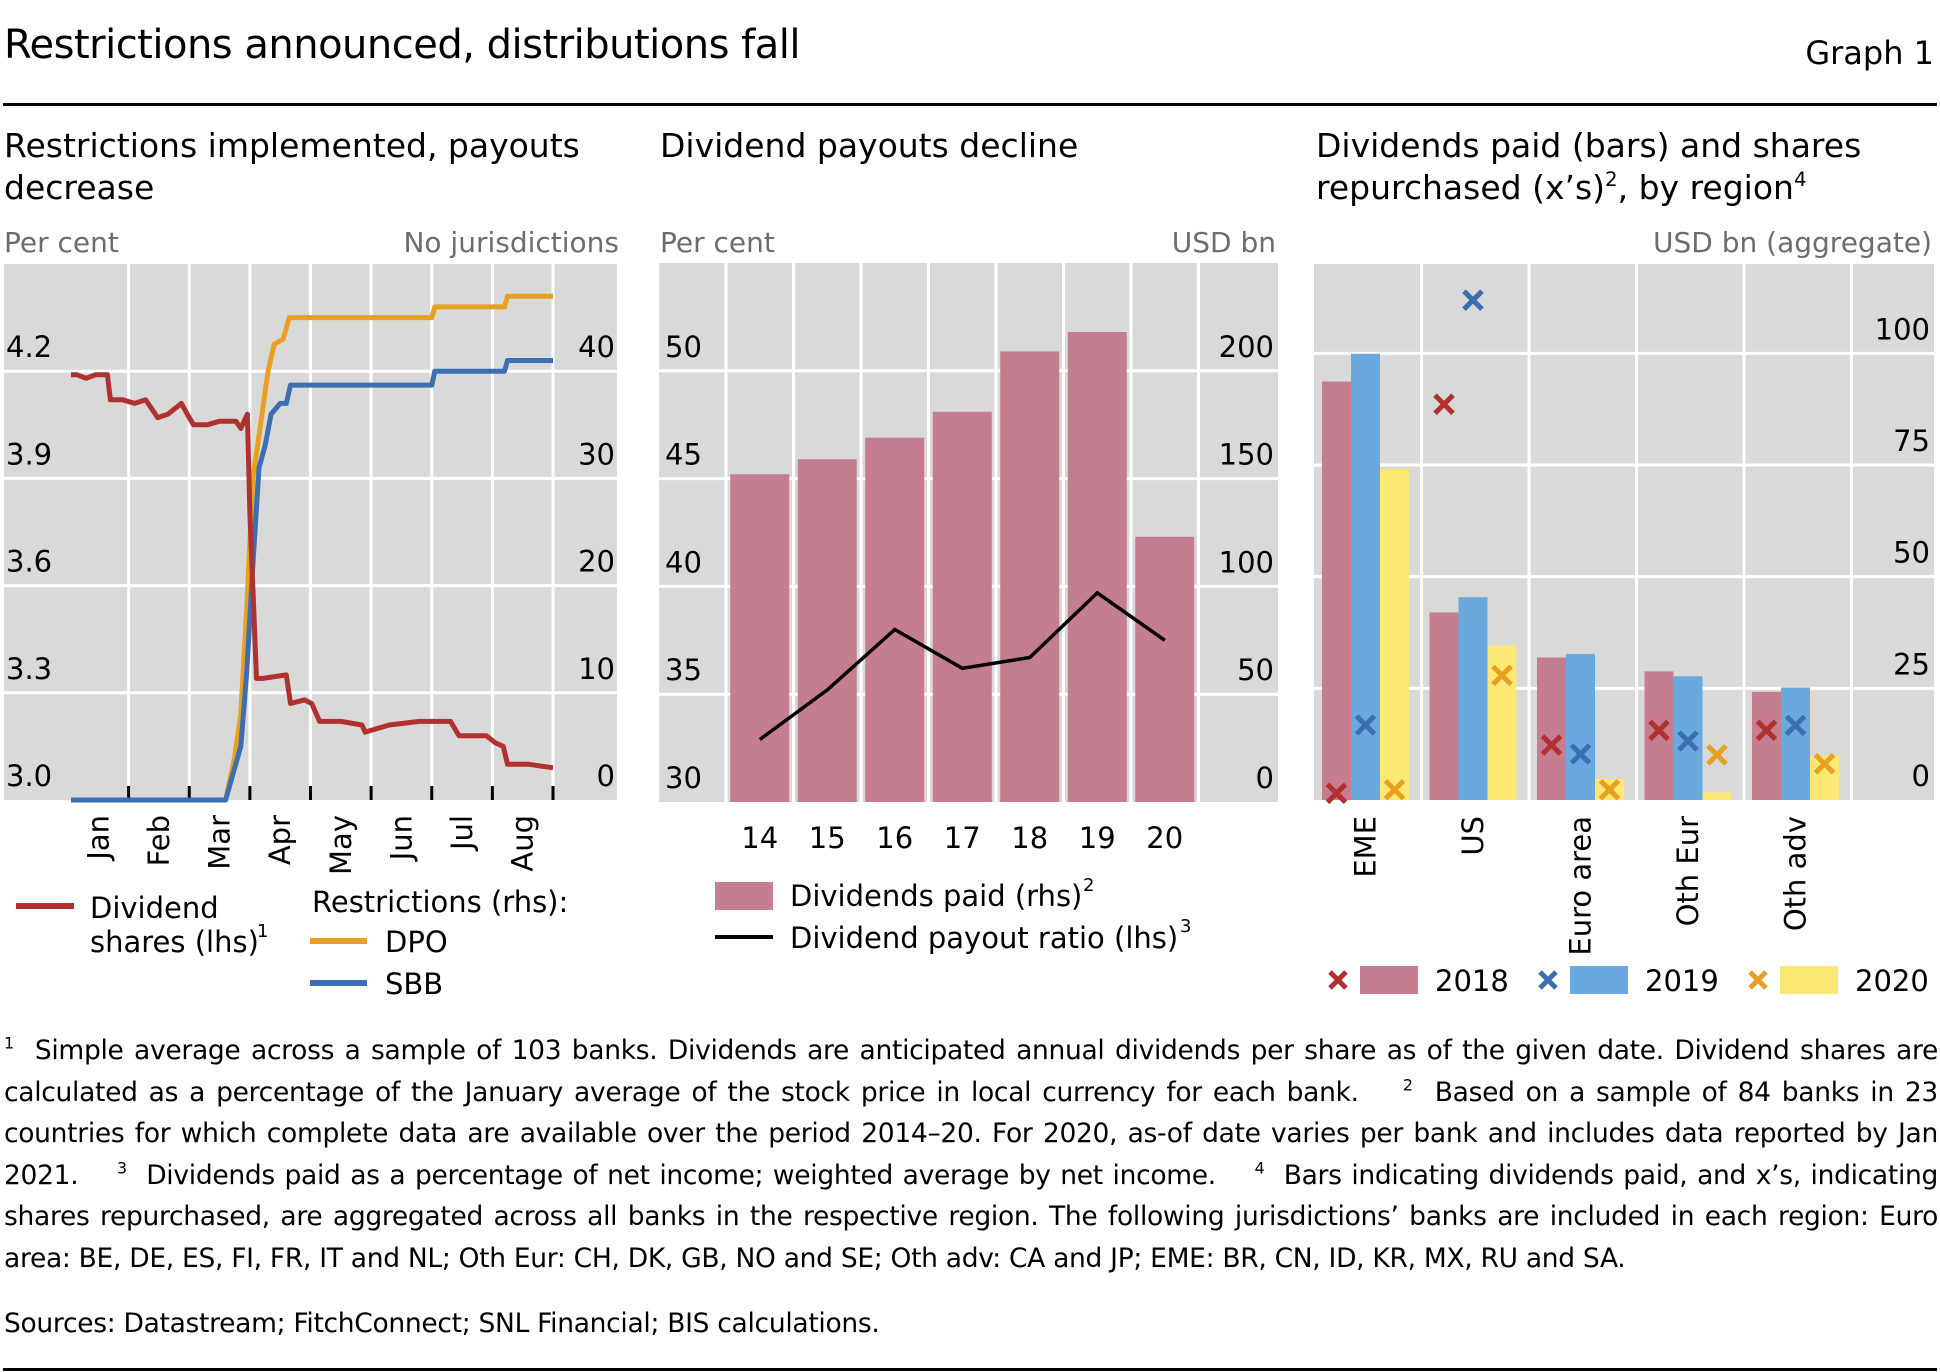 Image resolution: width=1940 pixels, height=1372 pixels. I want to click on panel1-left-tick-label: 3.9, so click(29, 454).